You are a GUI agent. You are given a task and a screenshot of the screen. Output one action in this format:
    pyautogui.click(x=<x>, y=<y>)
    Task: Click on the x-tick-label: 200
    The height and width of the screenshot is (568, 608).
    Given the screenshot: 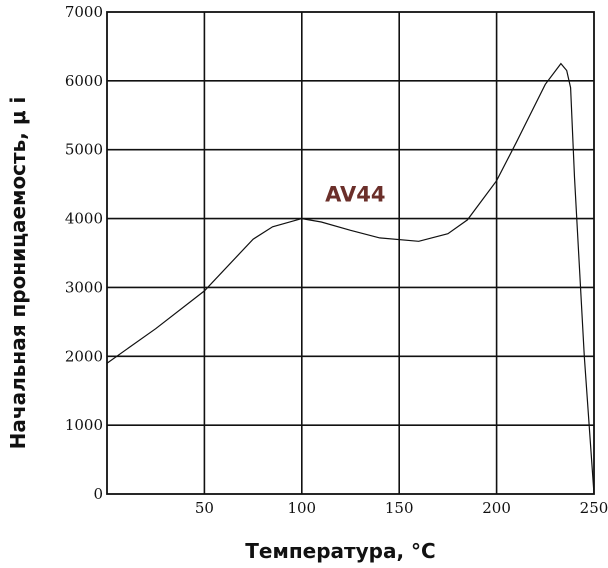 What is the action you would take?
    pyautogui.click(x=496, y=508)
    